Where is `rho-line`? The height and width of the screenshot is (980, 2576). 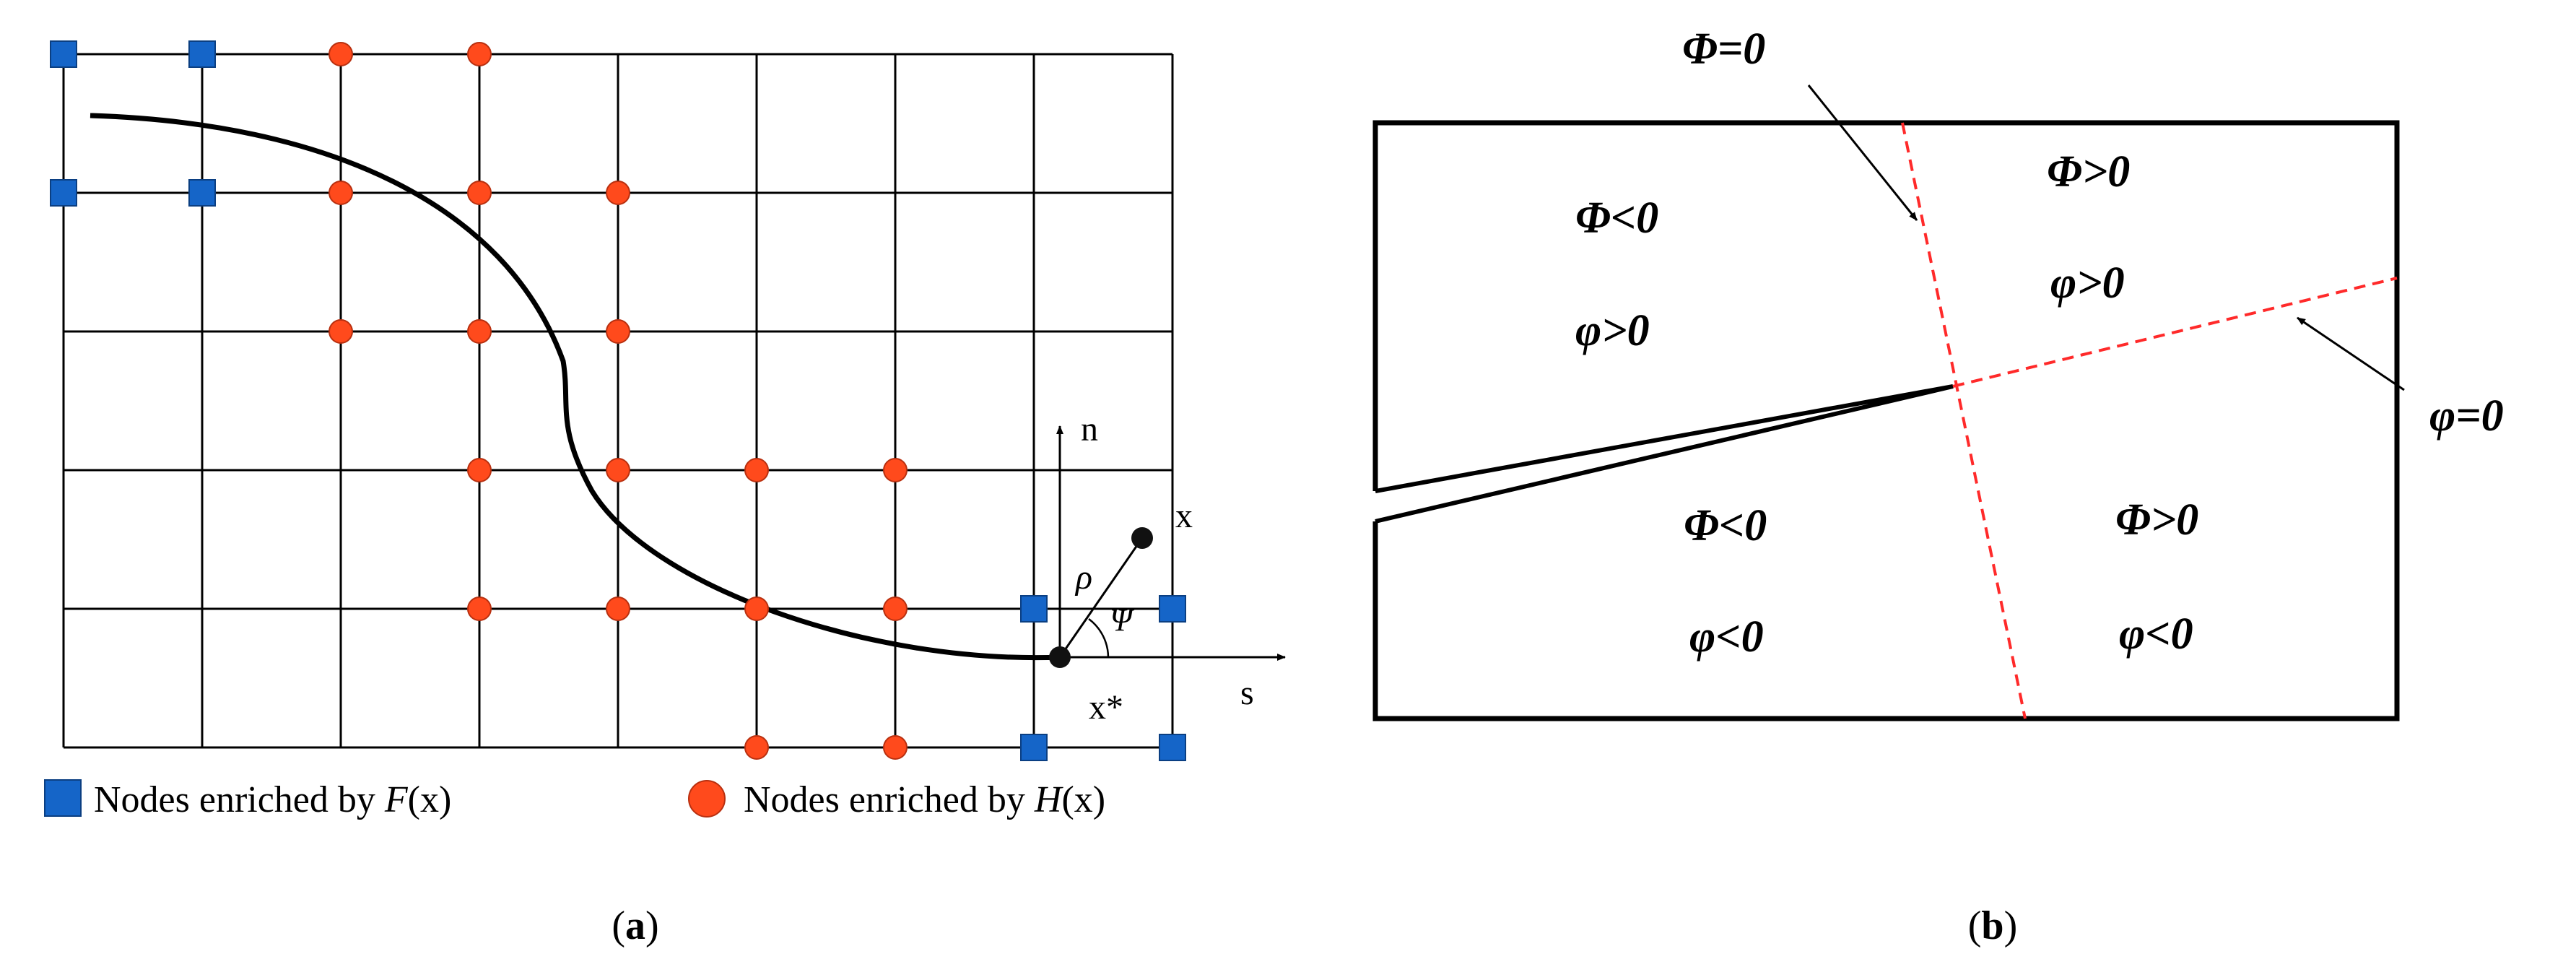
rho-line is located at coordinates (1101, 597).